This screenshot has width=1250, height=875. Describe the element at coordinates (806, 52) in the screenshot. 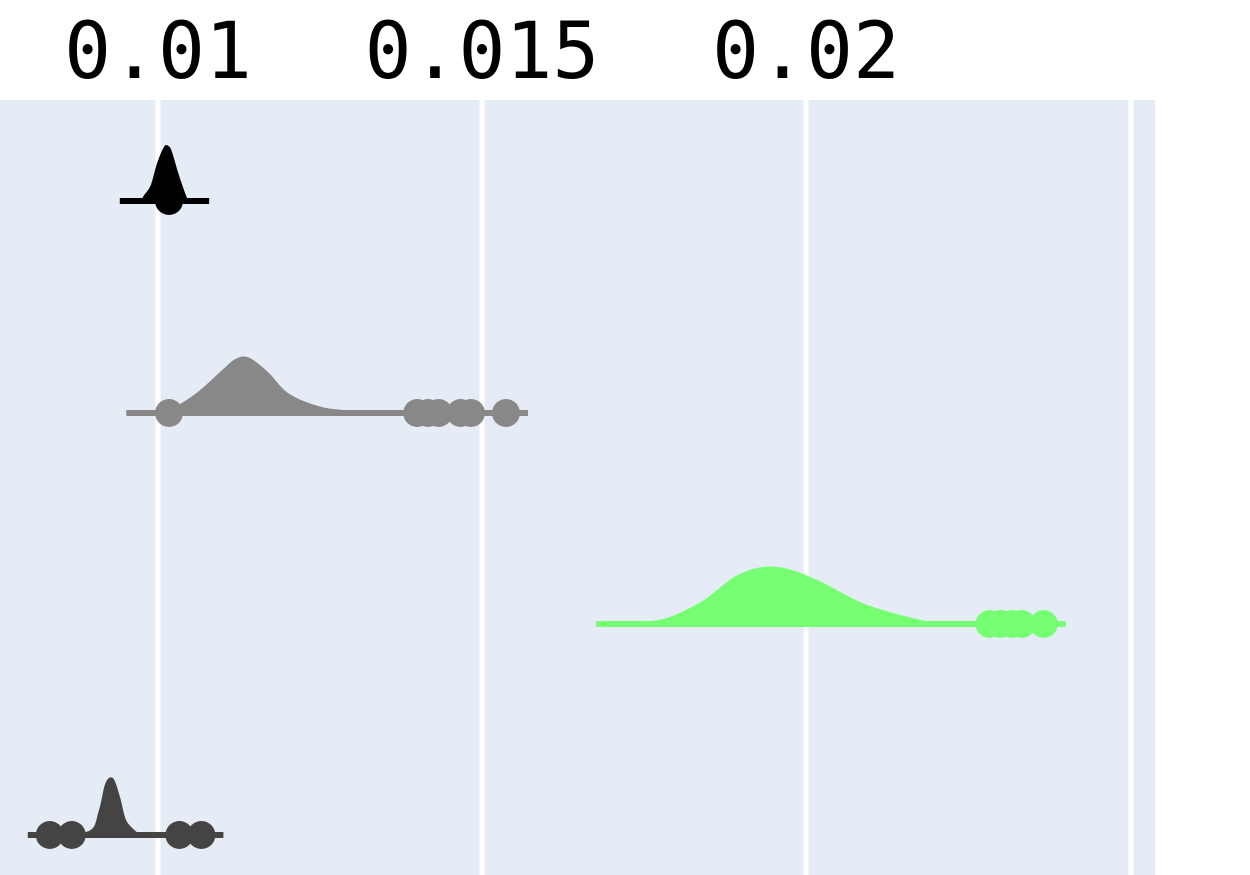

I see `x-tick-label: 0.02` at that location.